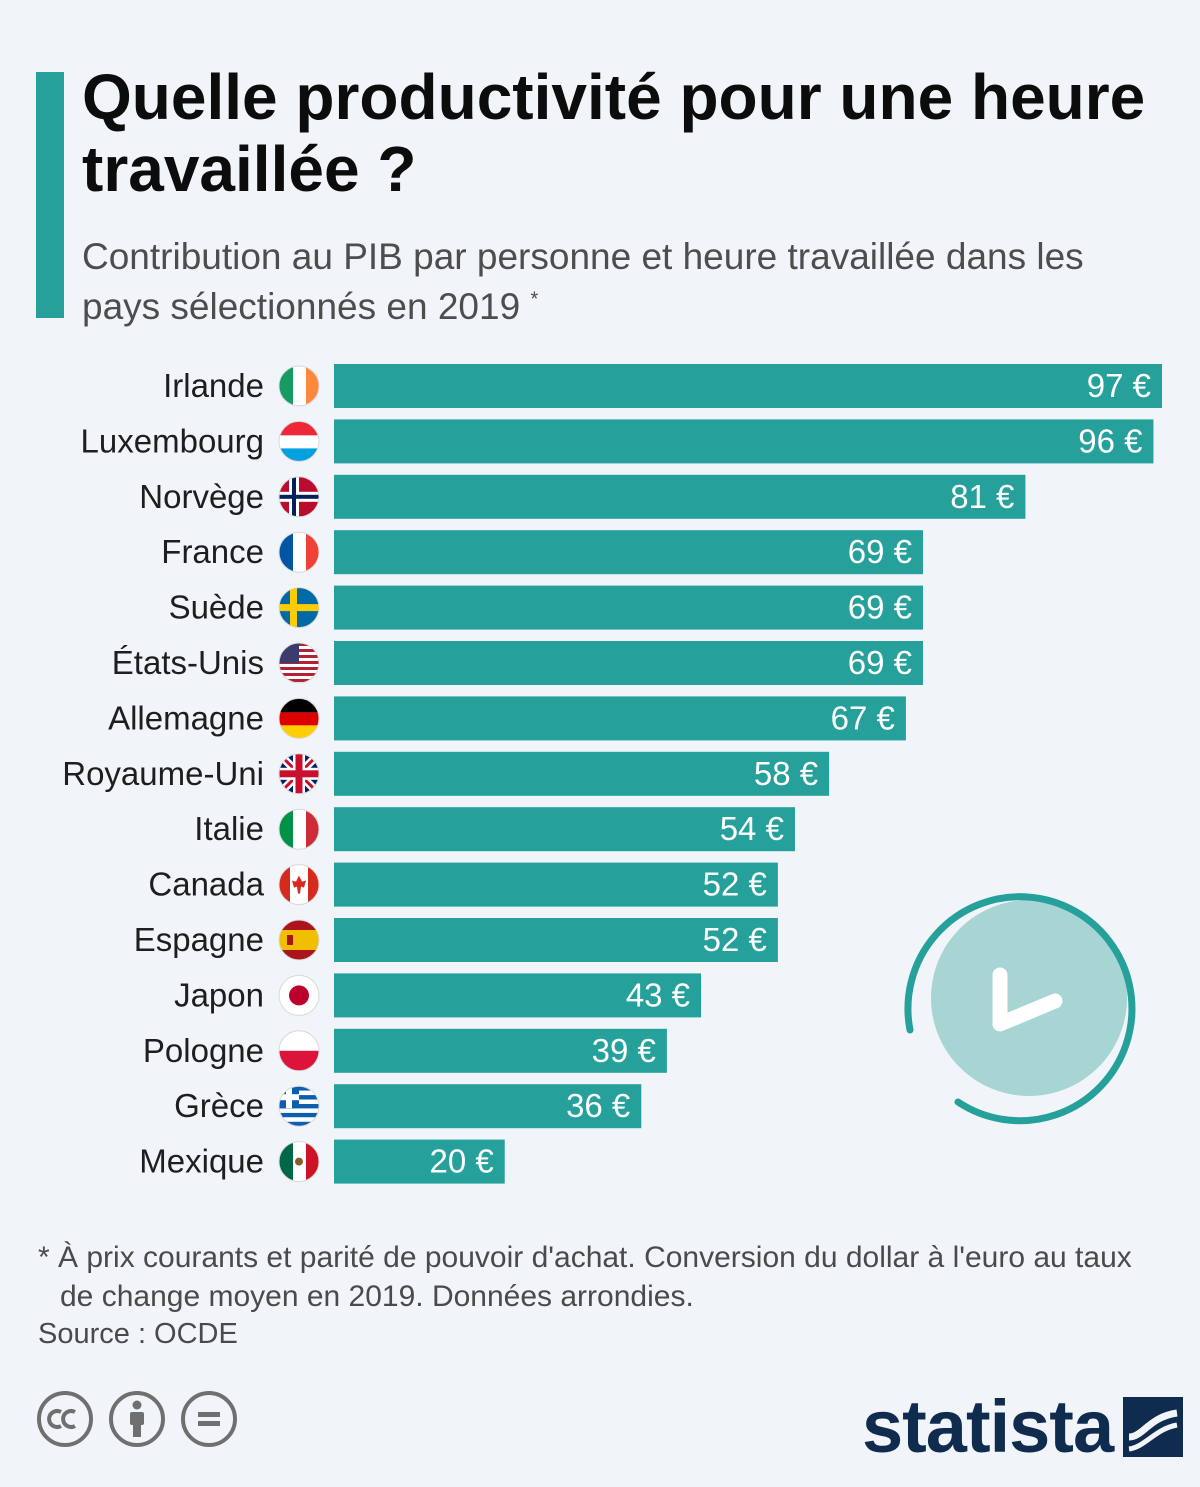 The image size is (1200, 1487). I want to click on license-icons, so click(137, 1419).